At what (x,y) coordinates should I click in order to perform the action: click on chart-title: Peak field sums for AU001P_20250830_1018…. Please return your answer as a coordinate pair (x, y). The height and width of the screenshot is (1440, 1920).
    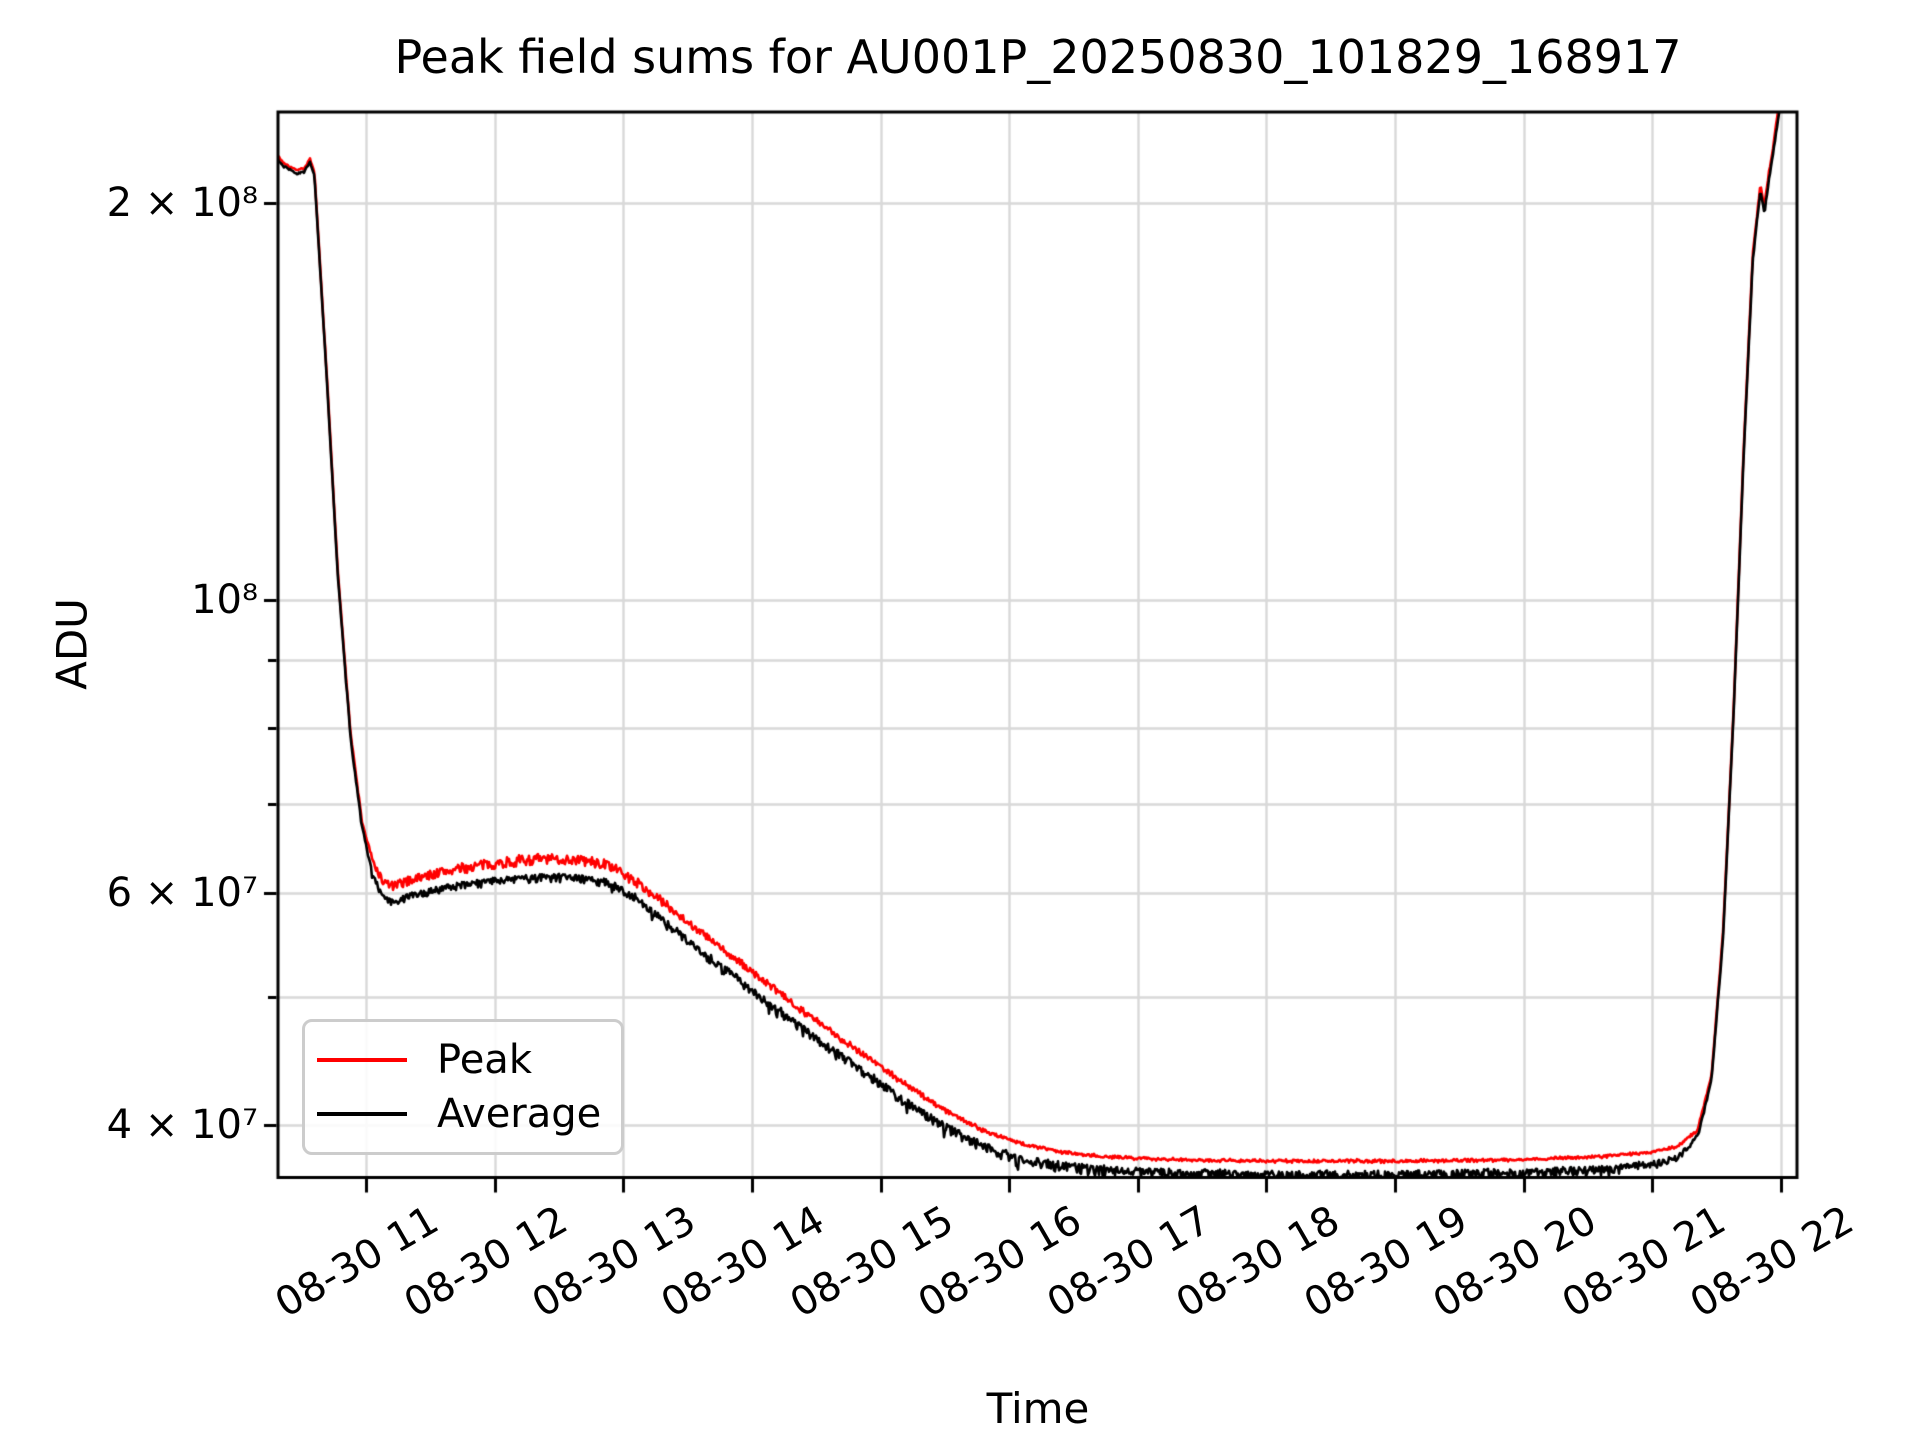
    Looking at the image, I should click on (1038, 57).